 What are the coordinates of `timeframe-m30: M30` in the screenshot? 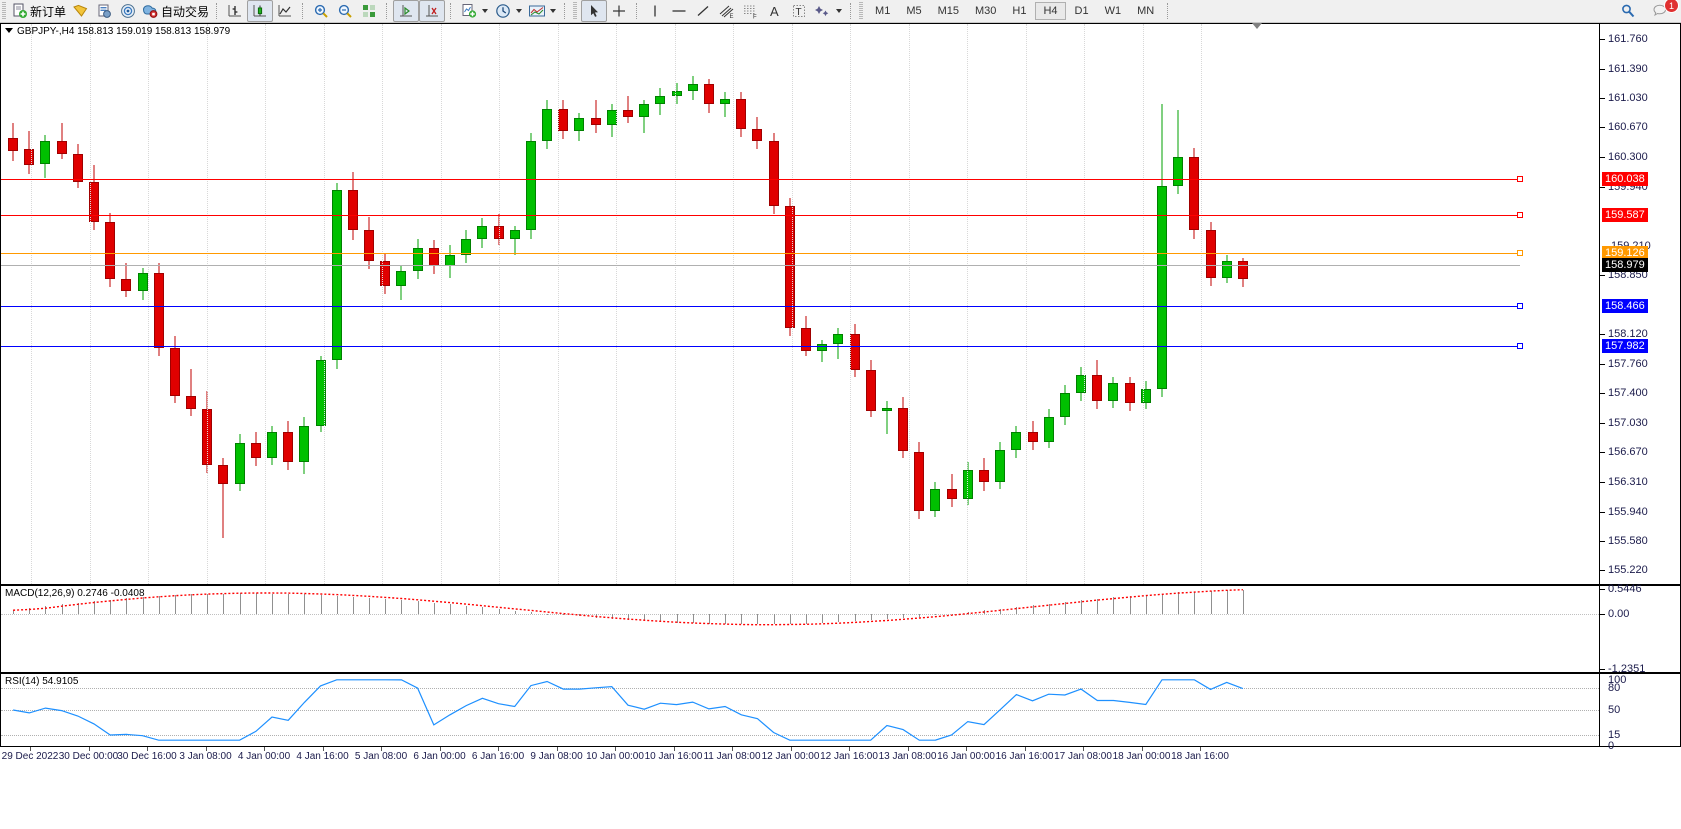 It's located at (986, 11).